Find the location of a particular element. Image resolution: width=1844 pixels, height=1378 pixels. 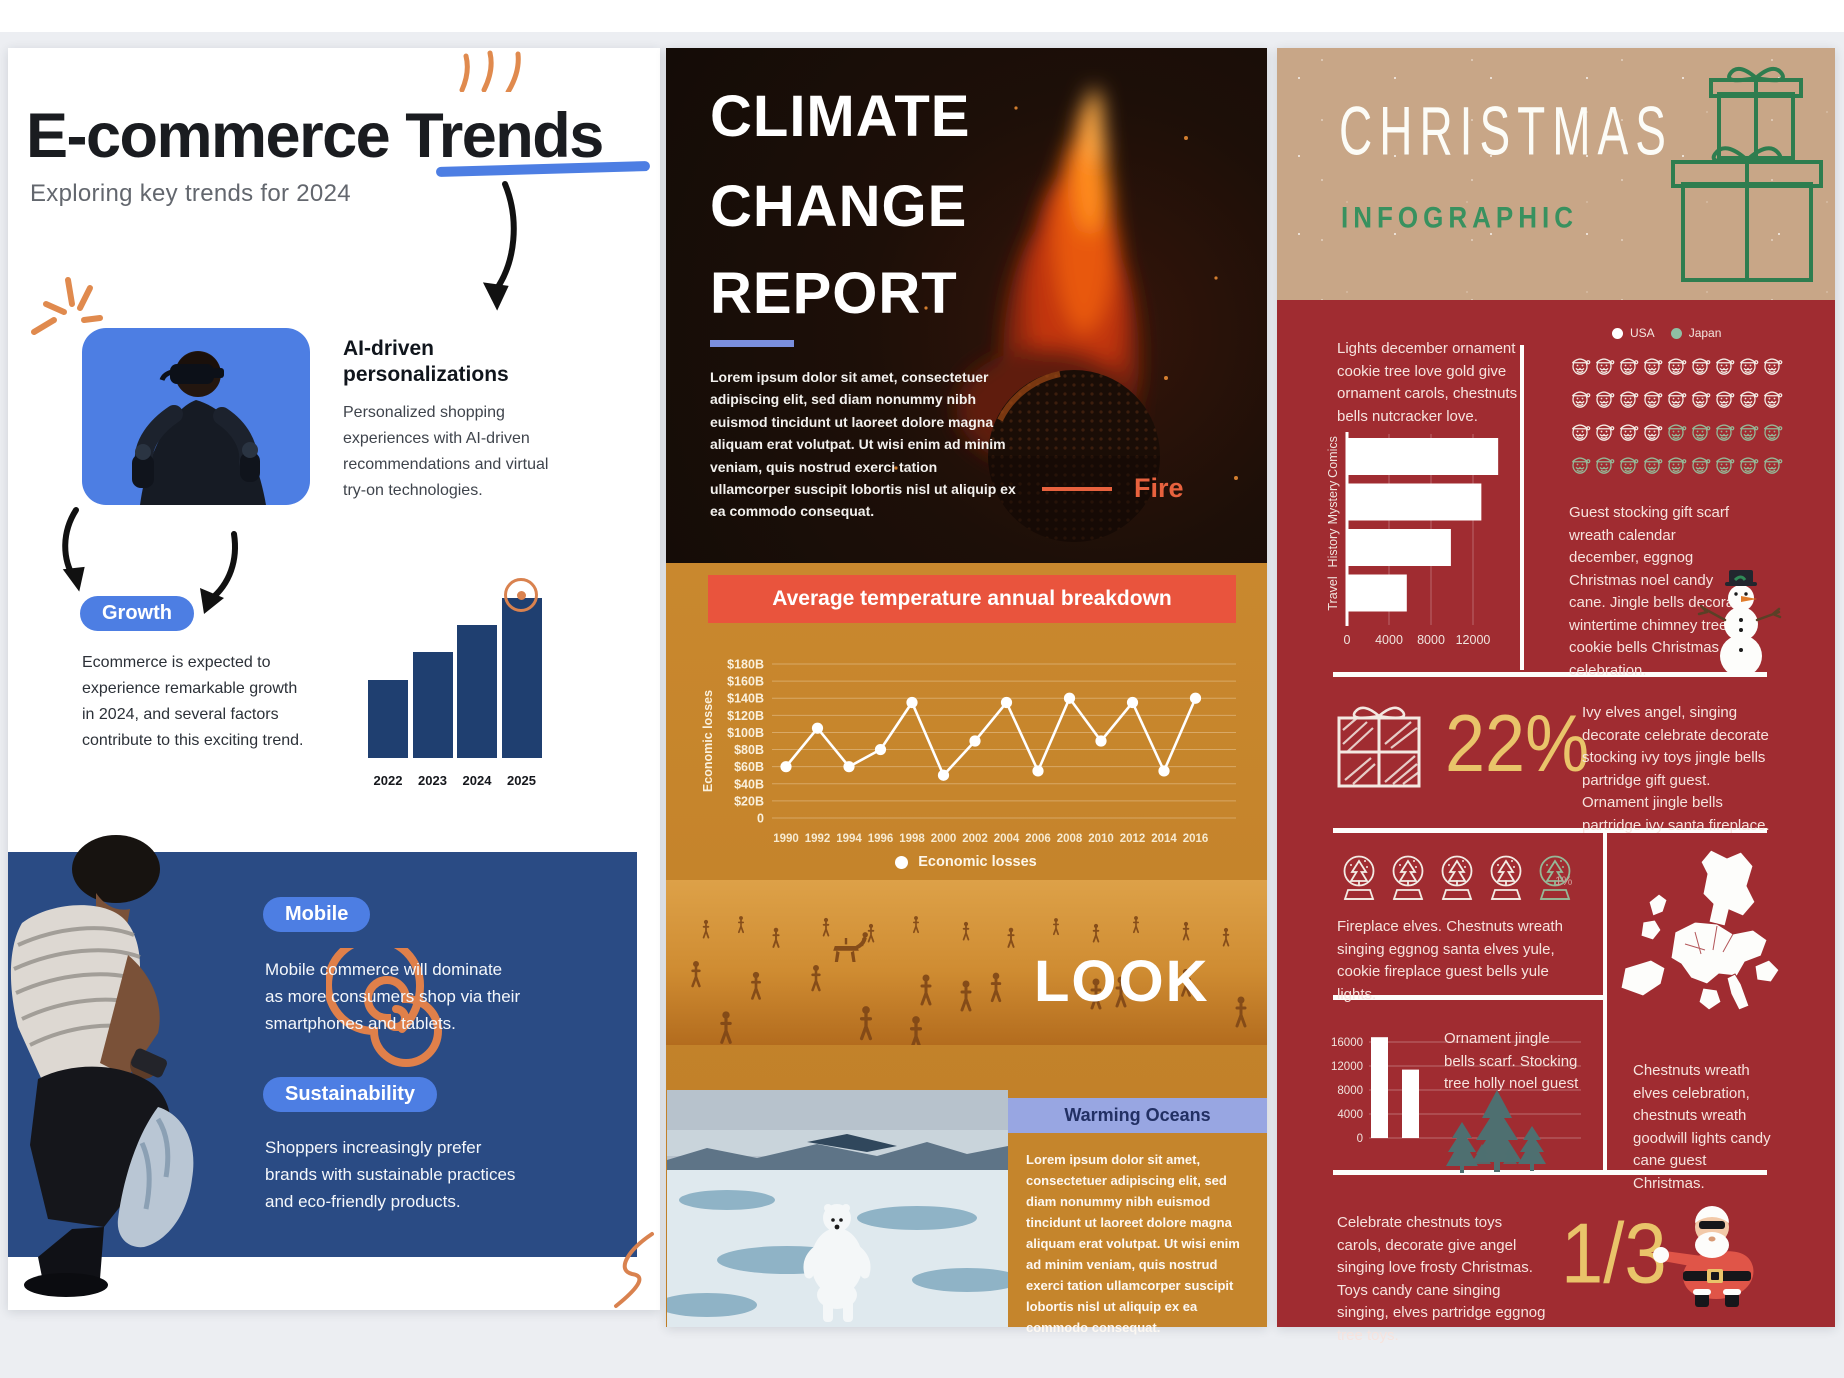

svg-text: 1990 is located at coordinates (786, 839).